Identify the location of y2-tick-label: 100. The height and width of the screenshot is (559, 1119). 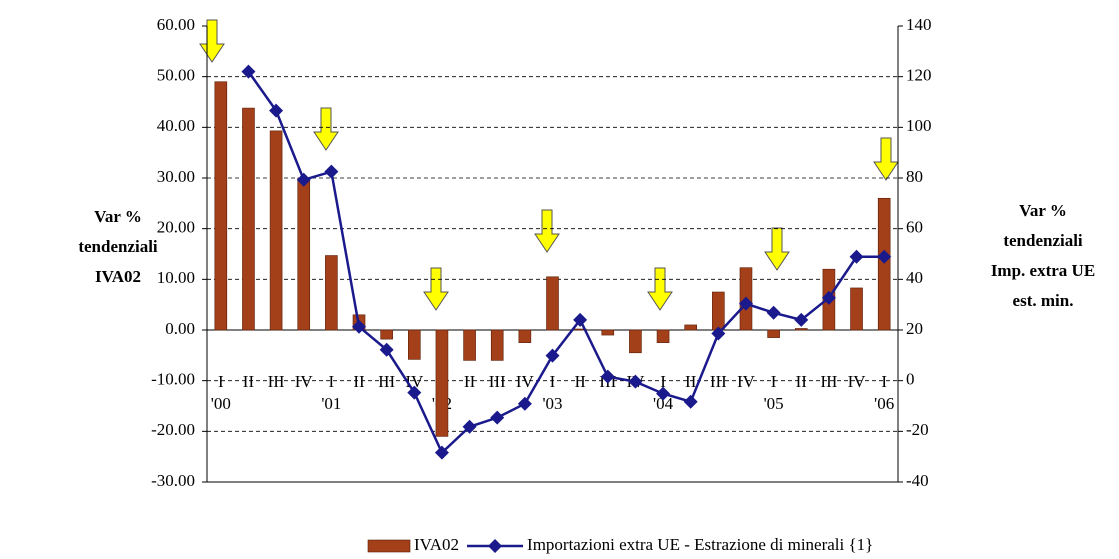
(919, 125).